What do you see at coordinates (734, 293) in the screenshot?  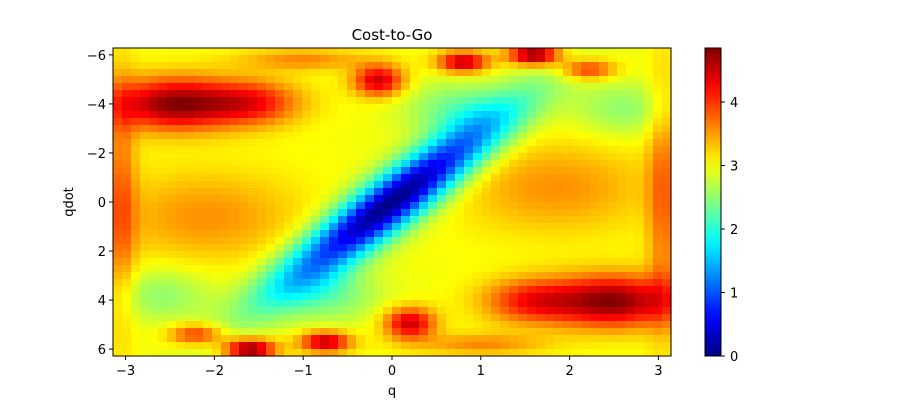 I see `colorbar-tick-label: 1` at bounding box center [734, 293].